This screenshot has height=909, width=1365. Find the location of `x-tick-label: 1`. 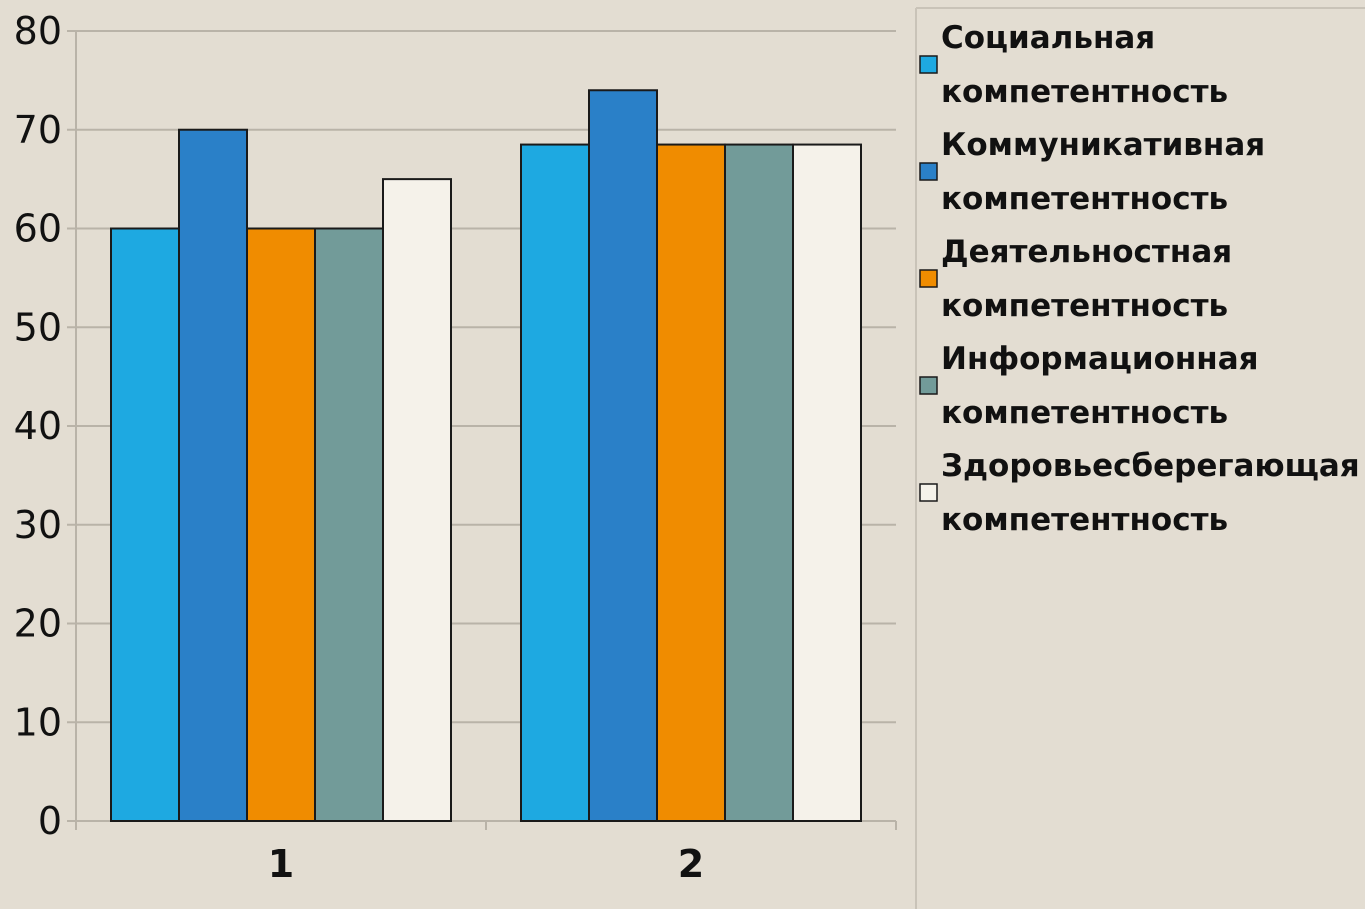

x-tick-label: 1 is located at coordinates (281, 864).